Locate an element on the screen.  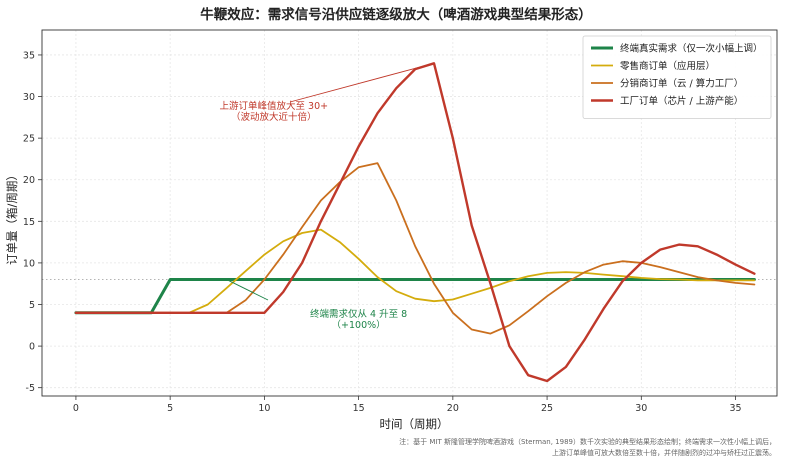
y-tick-label: 25 is located at coordinates (29, 139).